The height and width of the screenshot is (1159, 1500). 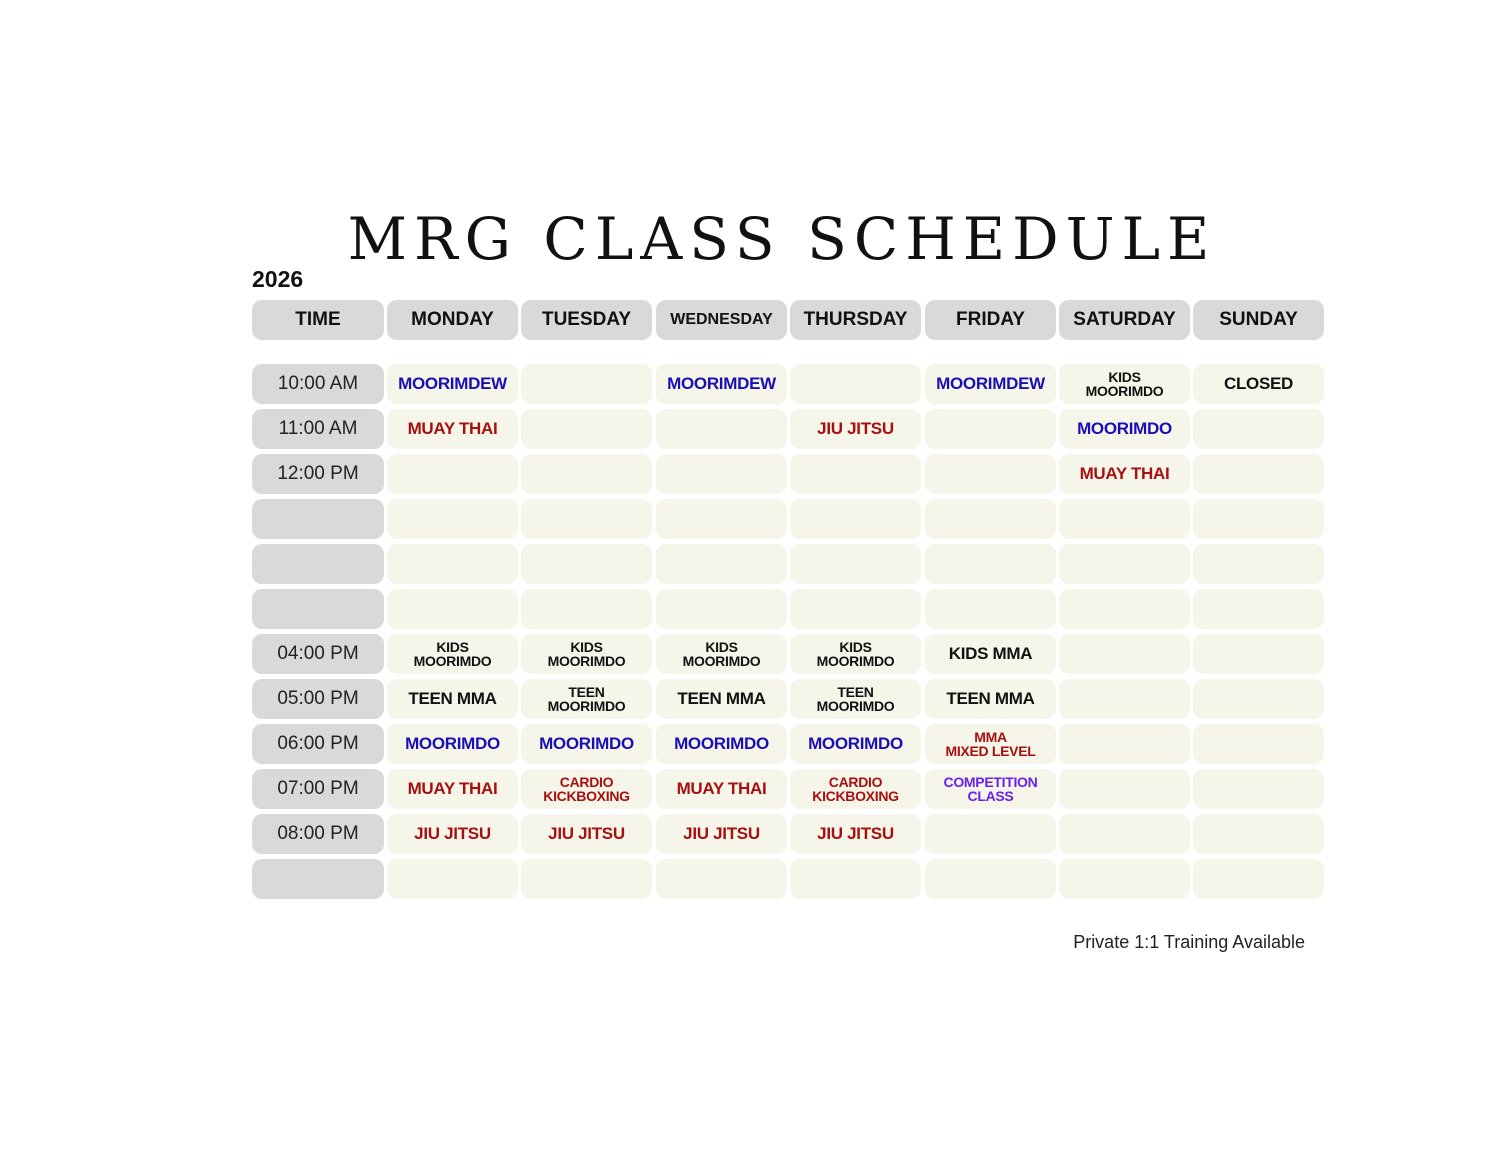 What do you see at coordinates (318, 654) in the screenshot?
I see `time-slot: 04:00 PM` at bounding box center [318, 654].